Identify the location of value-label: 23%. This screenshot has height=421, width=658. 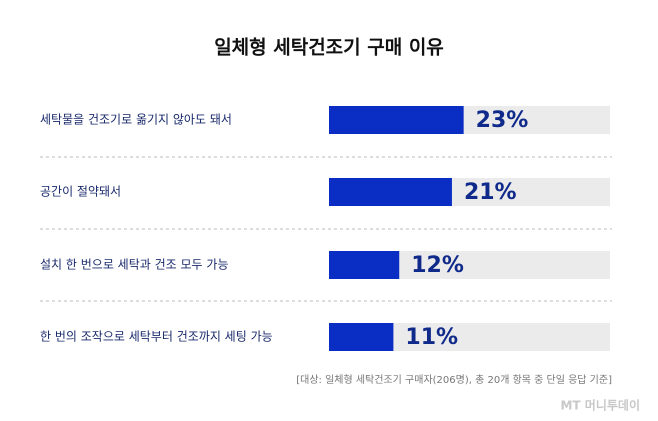
(502, 120).